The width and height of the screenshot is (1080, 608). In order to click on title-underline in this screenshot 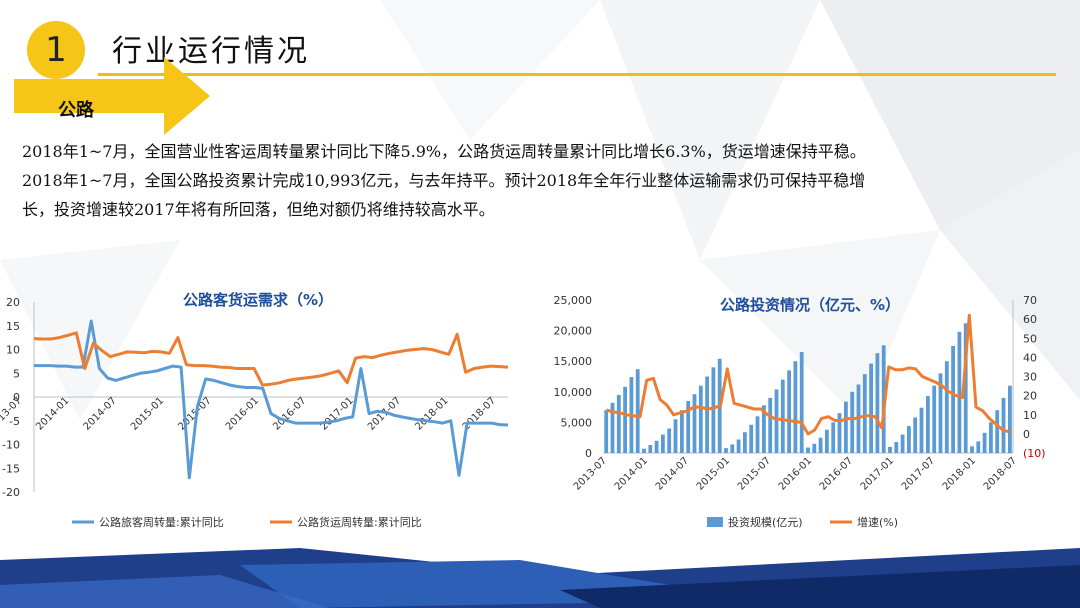, I will do `click(577, 74)`.